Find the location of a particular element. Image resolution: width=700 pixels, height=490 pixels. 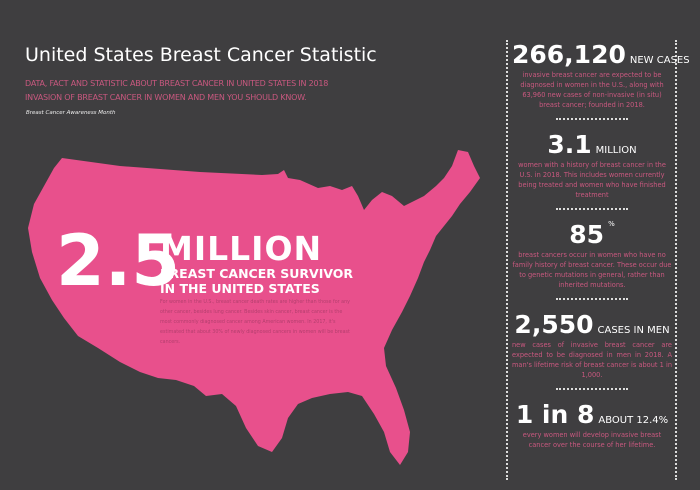

stat-number: 85 is located at coordinates (587, 234).